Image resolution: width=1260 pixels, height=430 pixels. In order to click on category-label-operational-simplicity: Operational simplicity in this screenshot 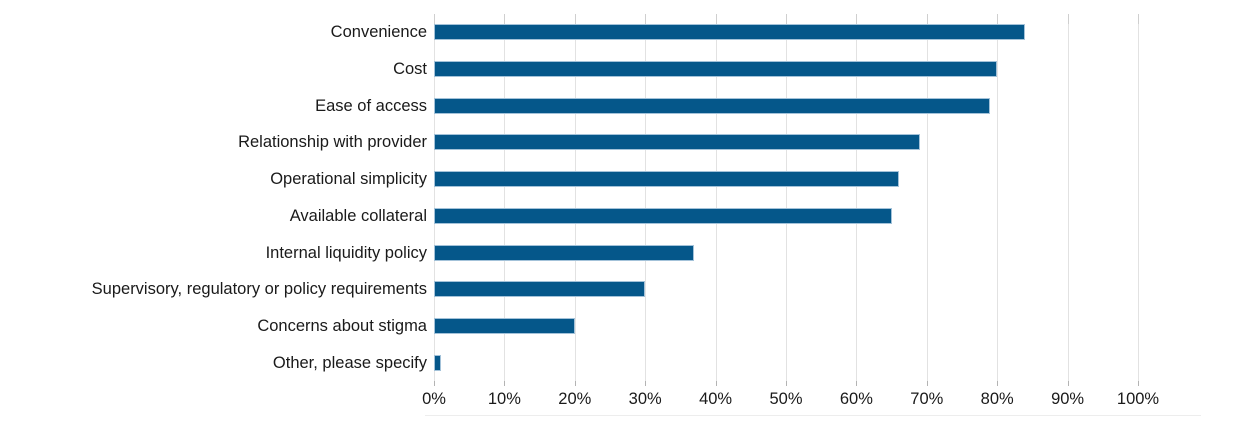, I will do `click(348, 179)`.